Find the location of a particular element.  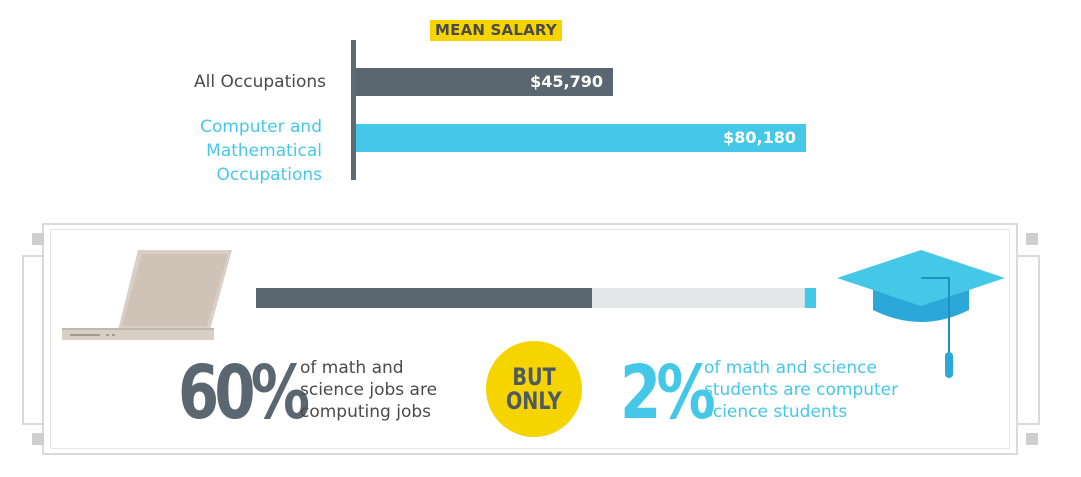

stat-progress-bar is located at coordinates (536, 298).